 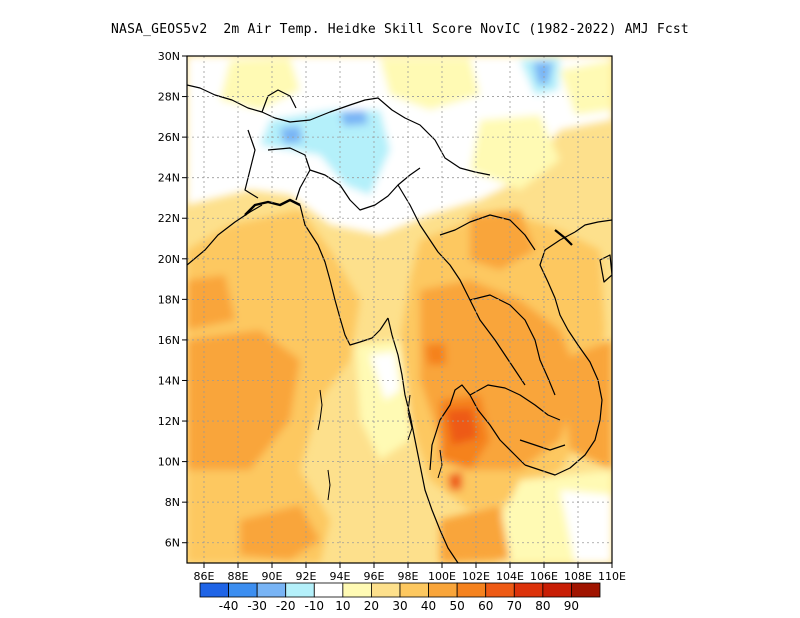 What do you see at coordinates (172, 300) in the screenshot?
I see `y-axis: 6N 8N 10N 12N 14N 16N 18N 20N 22N 24N 26N 28N 30N` at bounding box center [172, 300].